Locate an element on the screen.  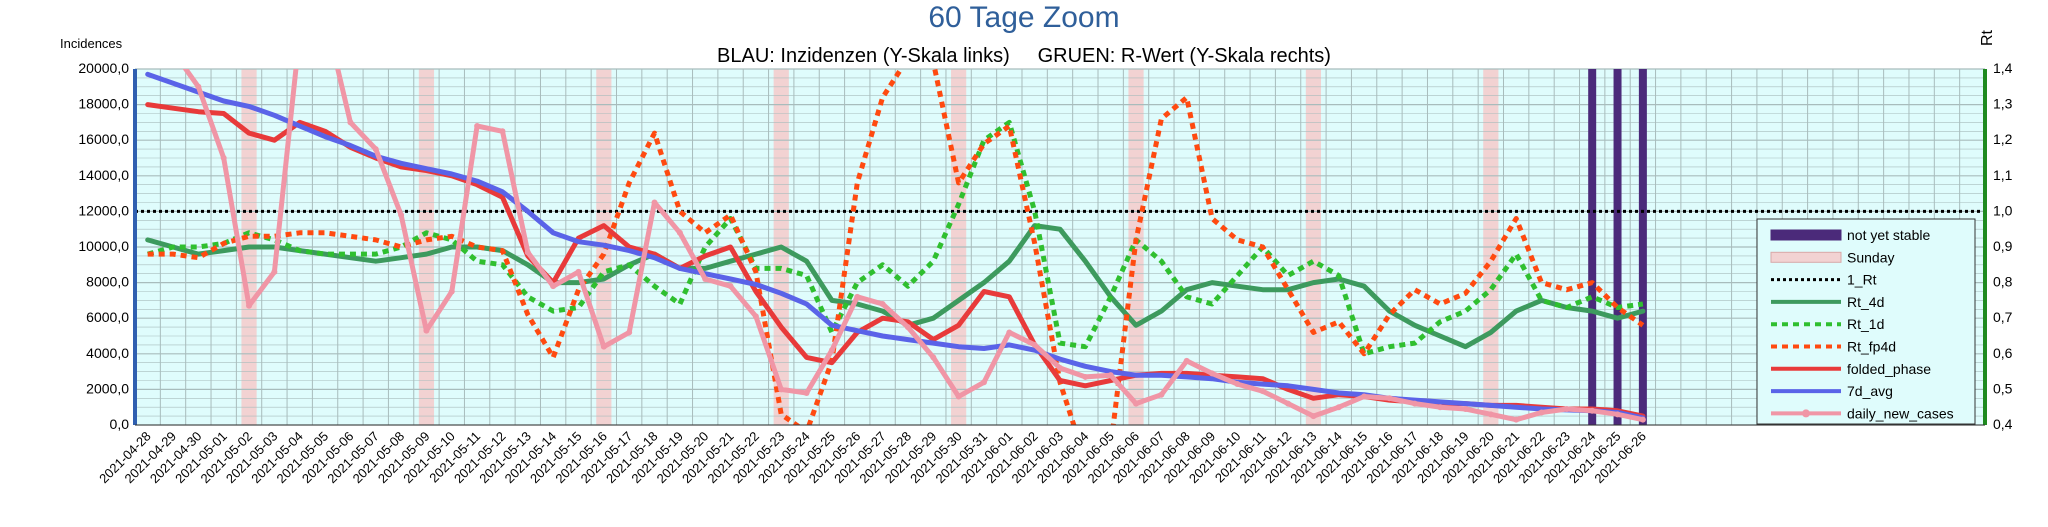
legend-label: Sunday is located at coordinates (1870, 257).